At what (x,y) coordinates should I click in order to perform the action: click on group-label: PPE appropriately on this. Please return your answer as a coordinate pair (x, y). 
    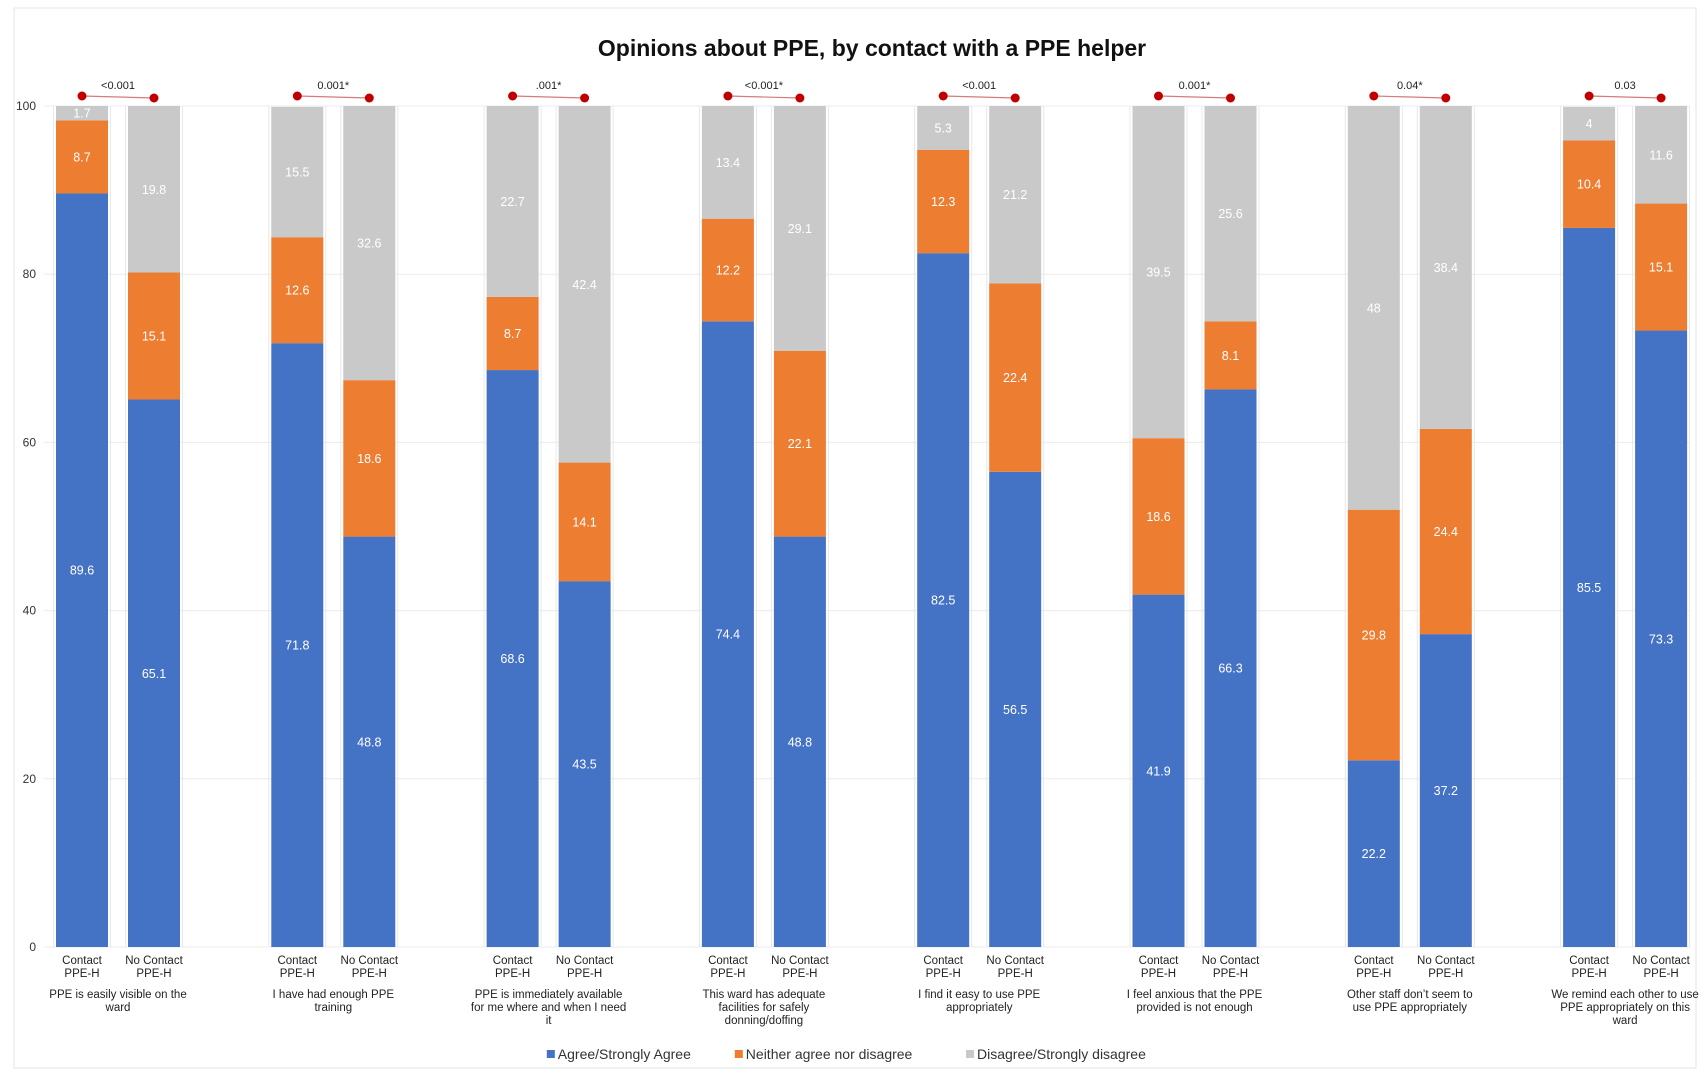
    Looking at the image, I should click on (1625, 1008).